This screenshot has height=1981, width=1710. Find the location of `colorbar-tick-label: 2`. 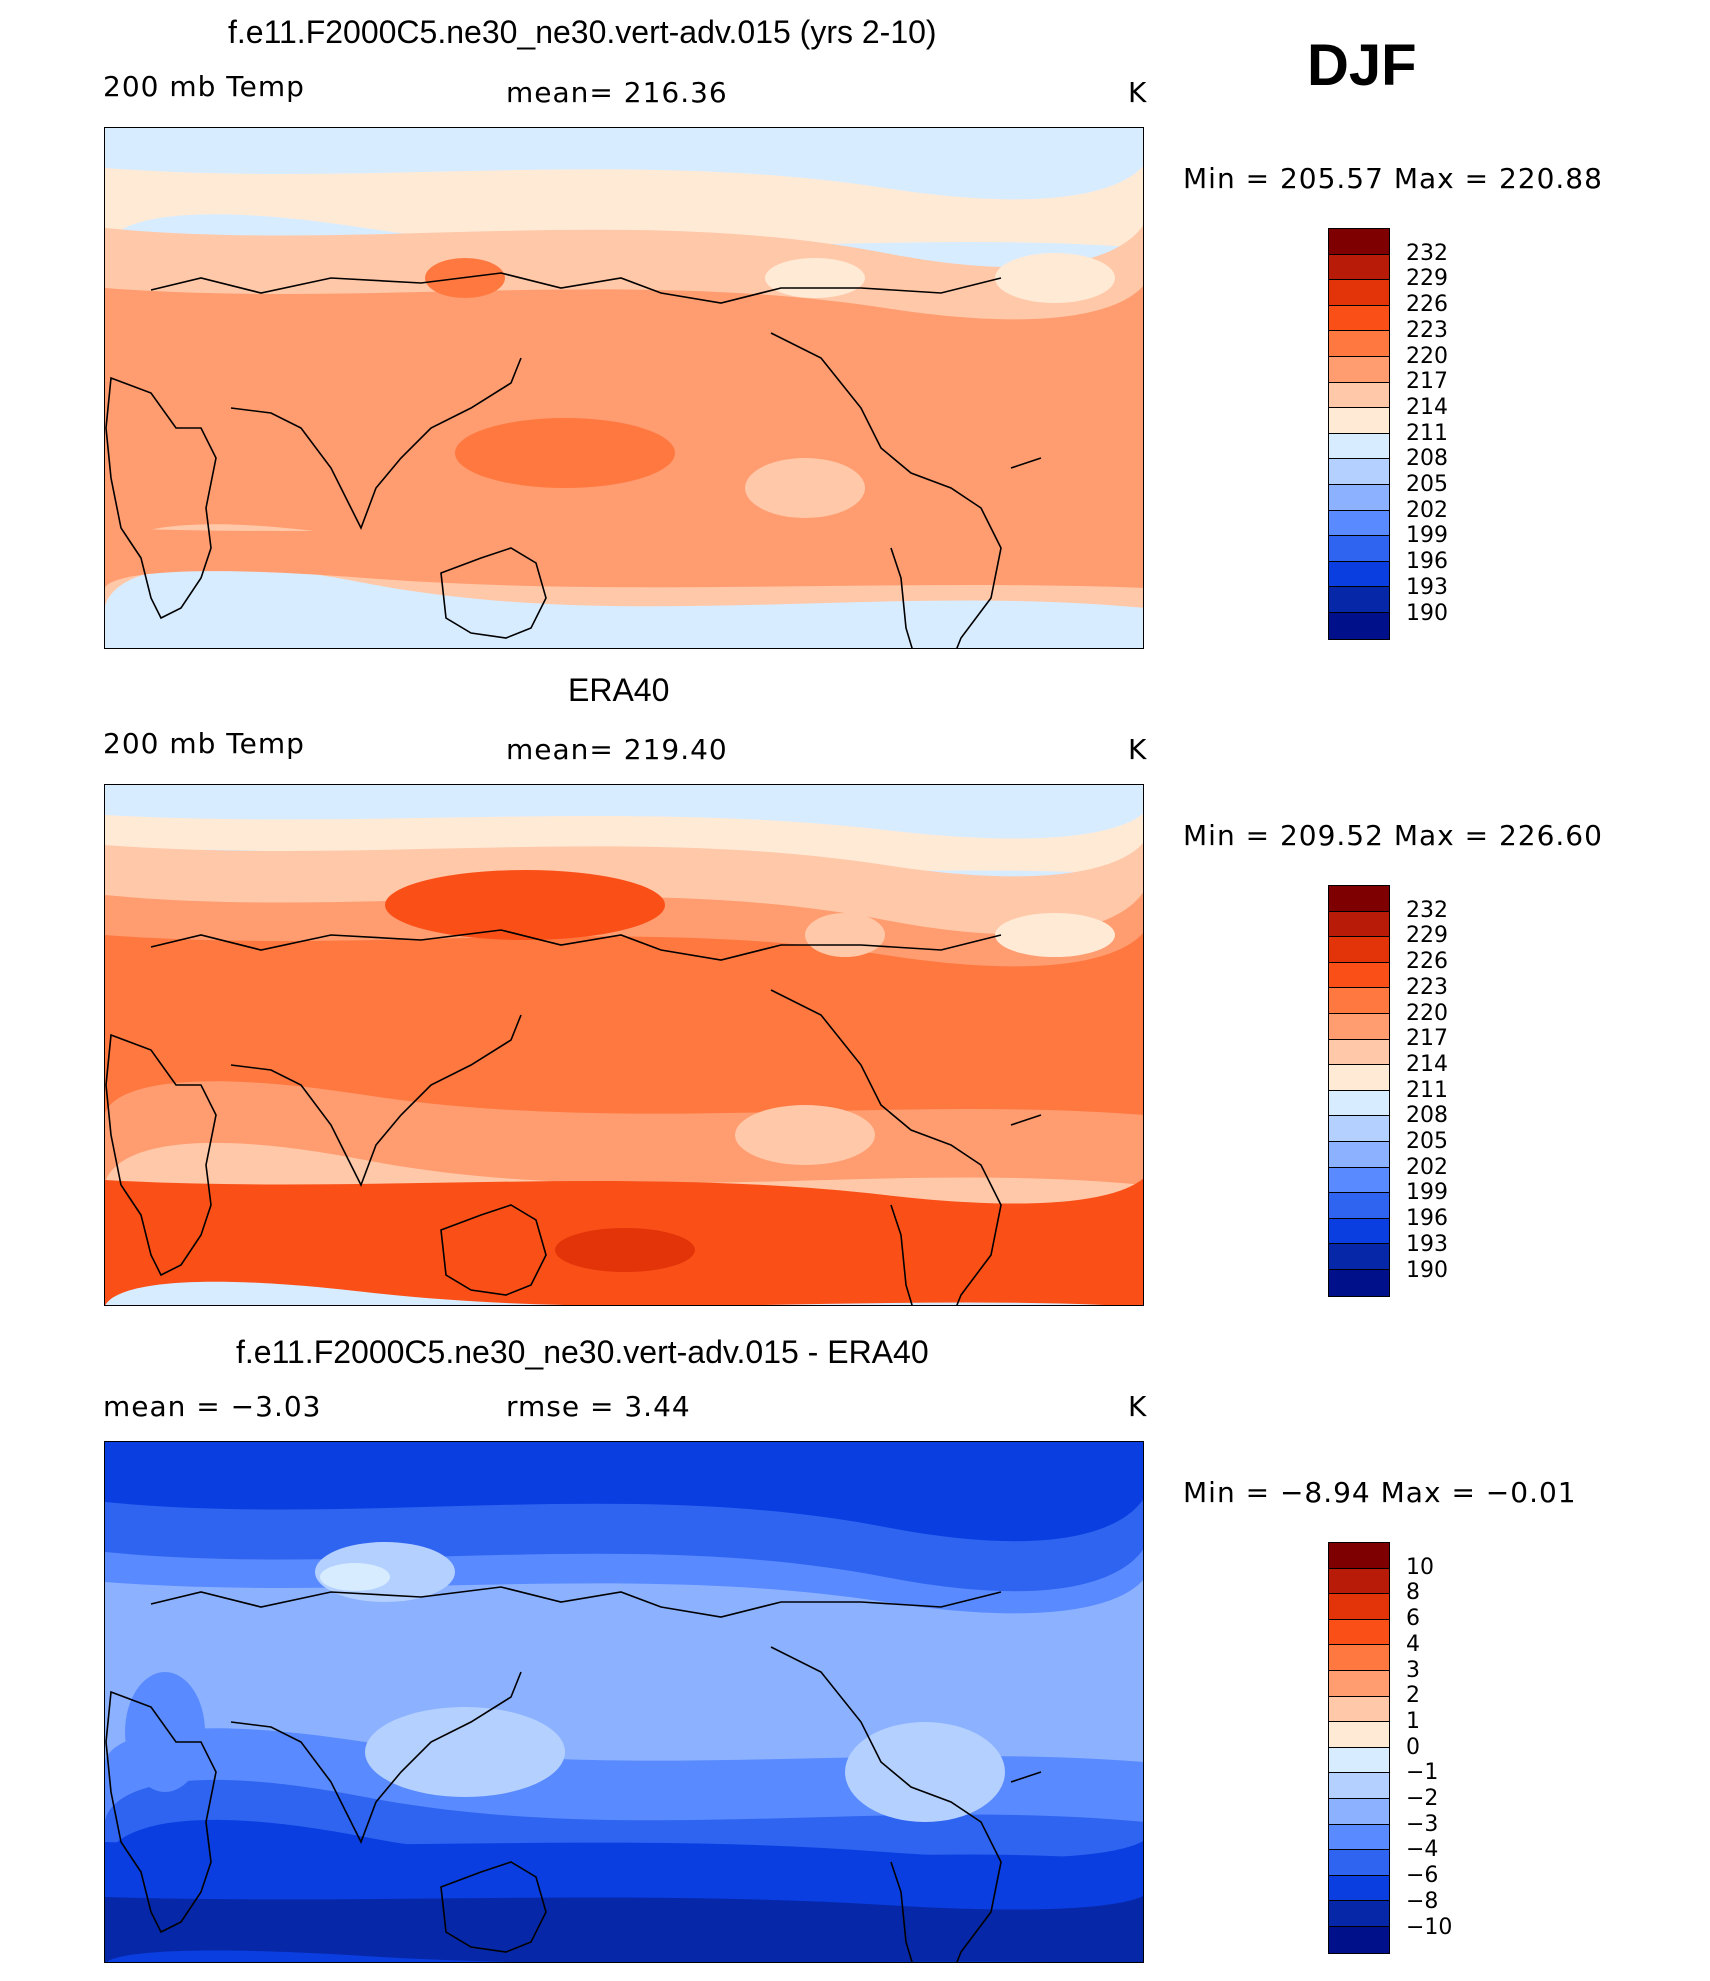

colorbar-tick-label: 2 is located at coordinates (1413, 1696).